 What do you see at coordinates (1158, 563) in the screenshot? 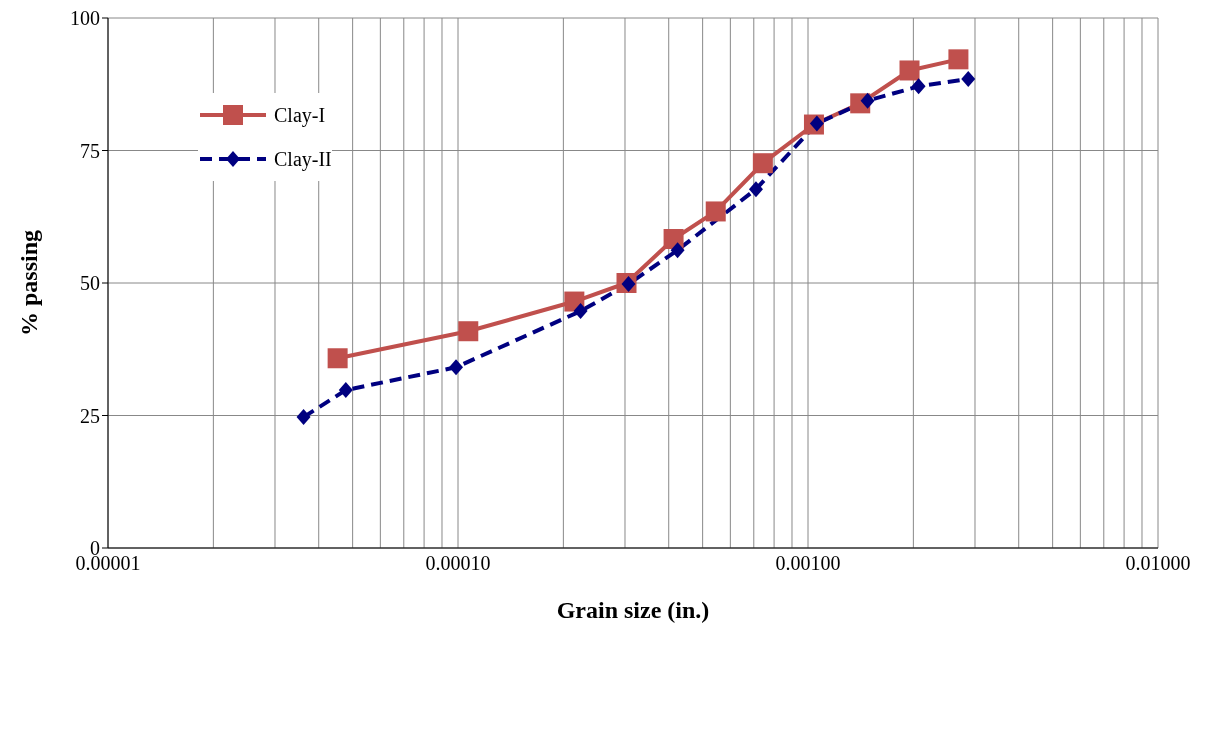
I see `x-tick-label: 0.01000` at bounding box center [1158, 563].